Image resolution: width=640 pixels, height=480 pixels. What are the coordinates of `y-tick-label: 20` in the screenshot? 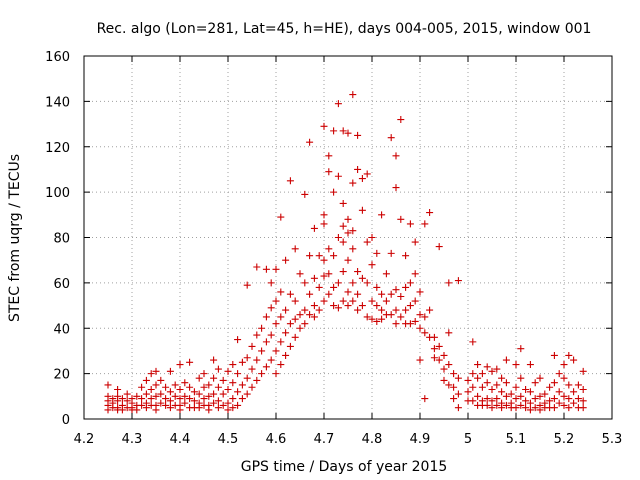 It's located at (61, 375).